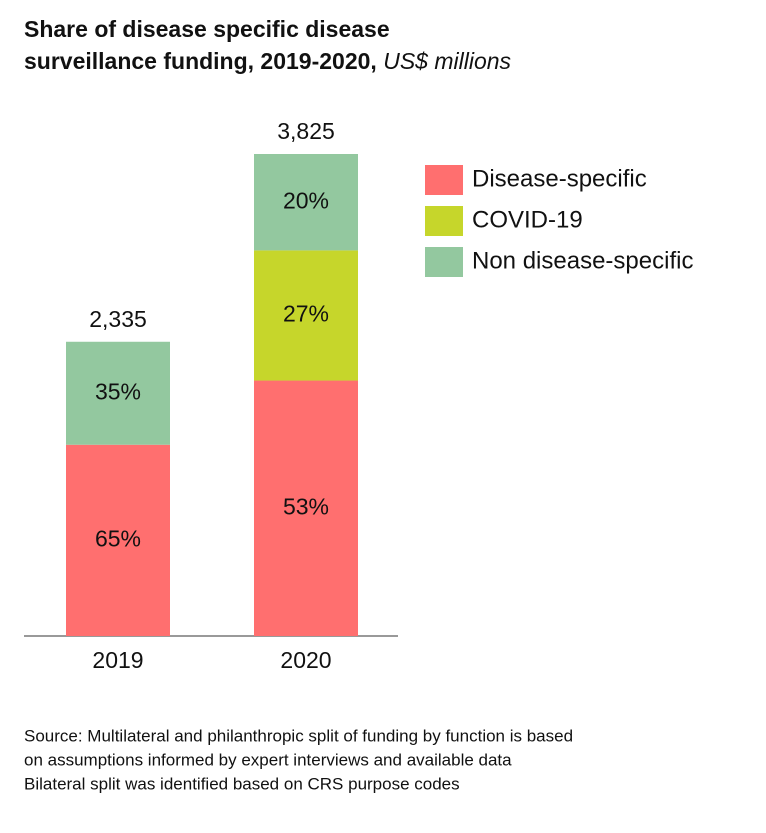 The image size is (766, 833). I want to click on x-tick-label: 2020, so click(305, 660).